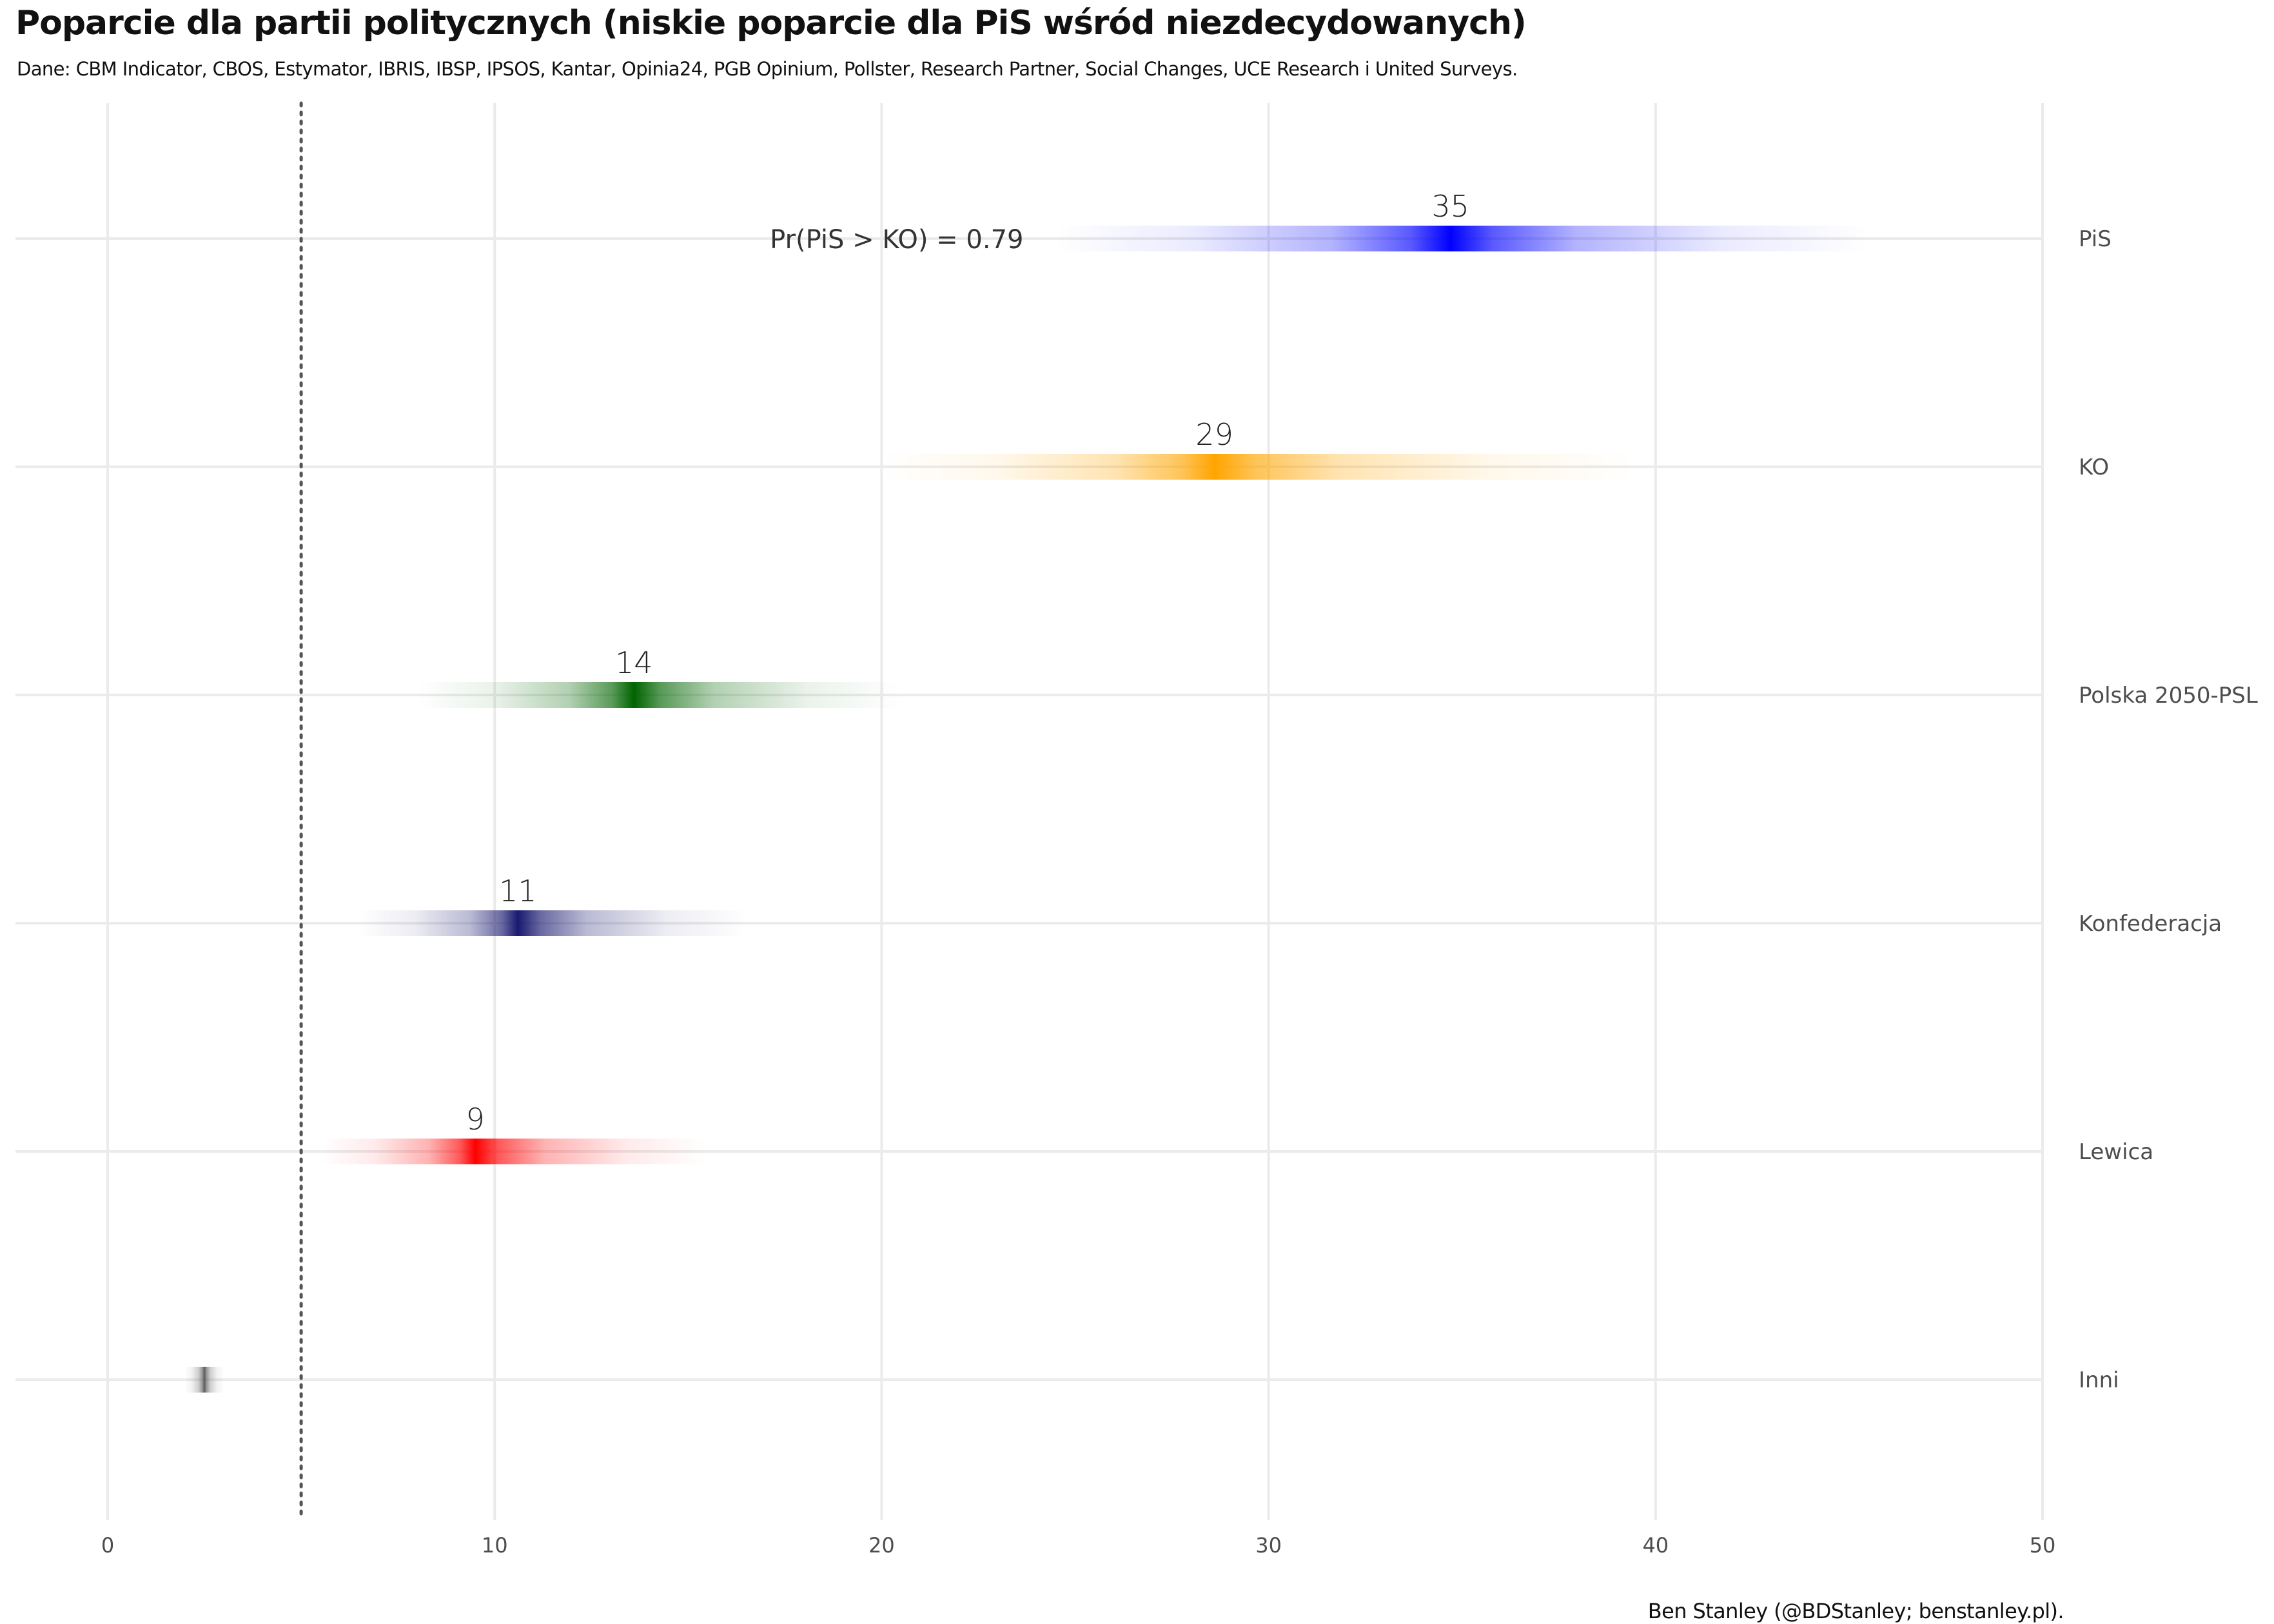 Image resolution: width=2274 pixels, height=1624 pixels. What do you see at coordinates (1214, 434) in the screenshot?
I see `value-label: 29` at bounding box center [1214, 434].